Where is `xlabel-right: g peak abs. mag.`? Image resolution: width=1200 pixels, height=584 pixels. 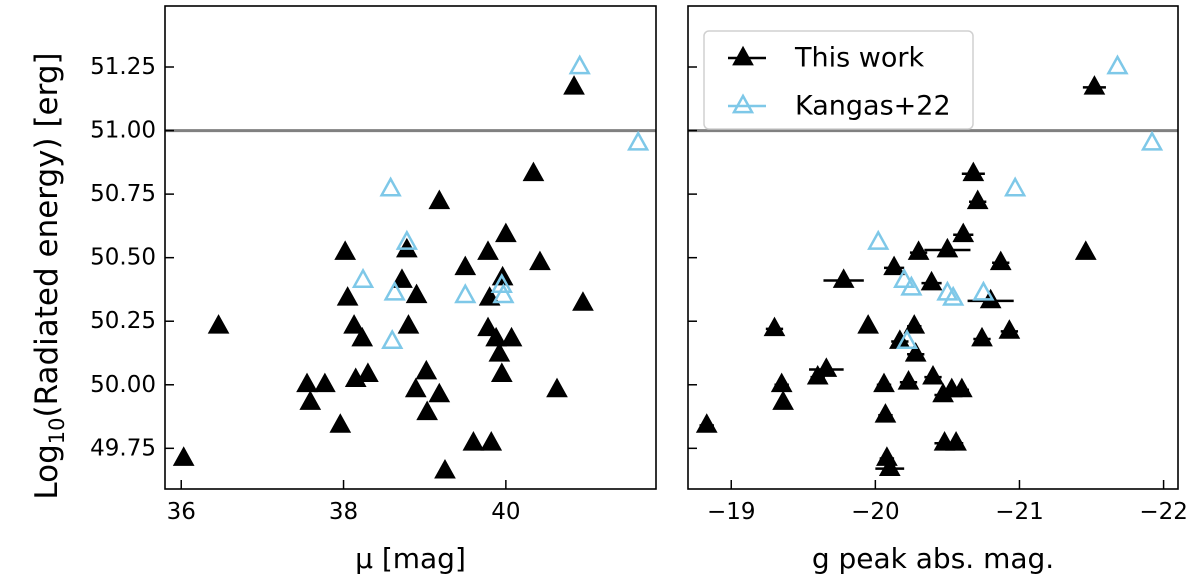 xlabel-right: g peak abs. mag. is located at coordinates (933, 558).